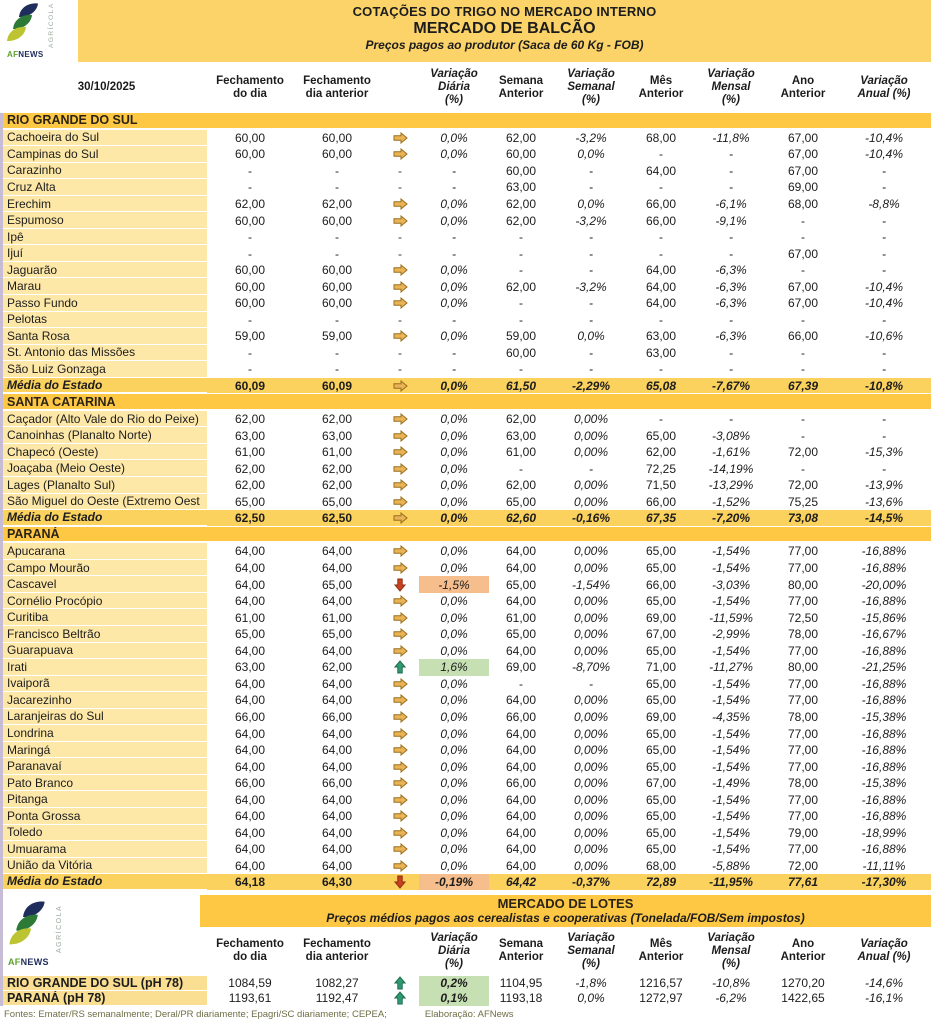 The height and width of the screenshot is (1024, 931). What do you see at coordinates (103, 882) in the screenshot?
I see `state-average-label: Média do Estado` at bounding box center [103, 882].